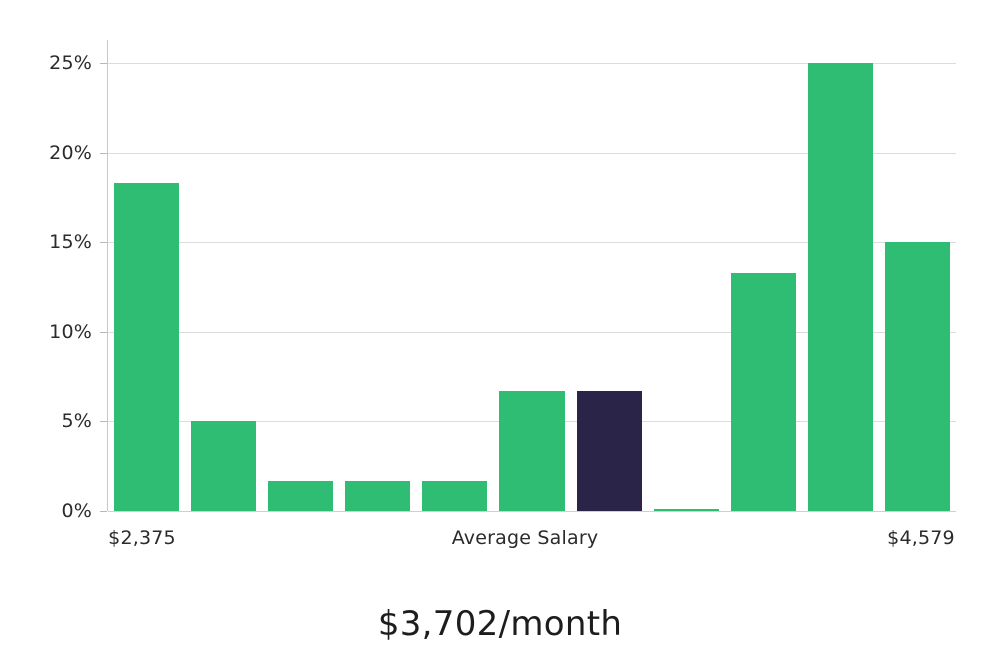 The width and height of the screenshot is (1000, 660). Describe the element at coordinates (46, 290) in the screenshot. I see `y-axis-labels: 0% 5% 10% 15% 20% 25%` at that location.